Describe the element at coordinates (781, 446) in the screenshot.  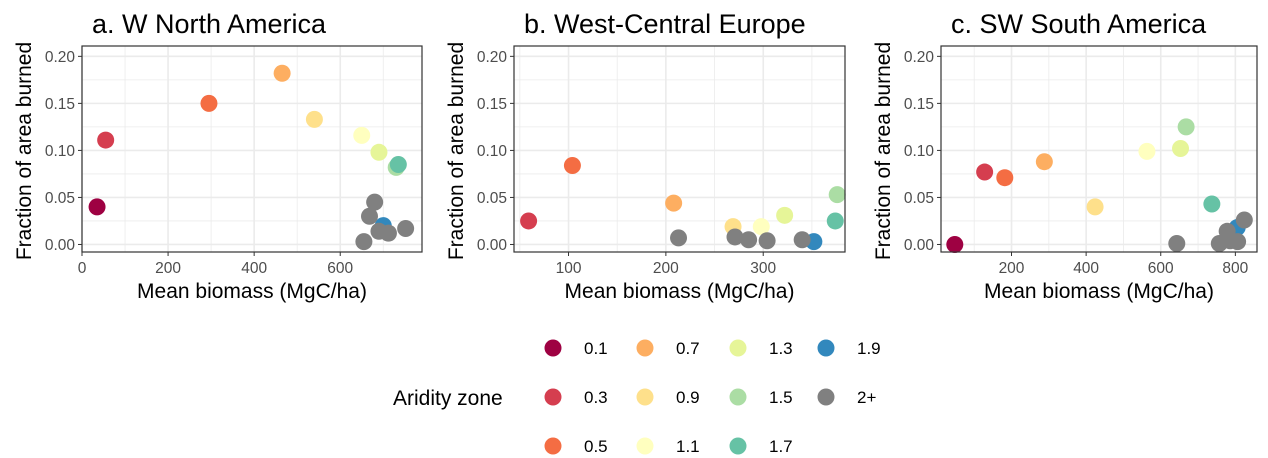
I see `legend-label: 1.7` at that location.